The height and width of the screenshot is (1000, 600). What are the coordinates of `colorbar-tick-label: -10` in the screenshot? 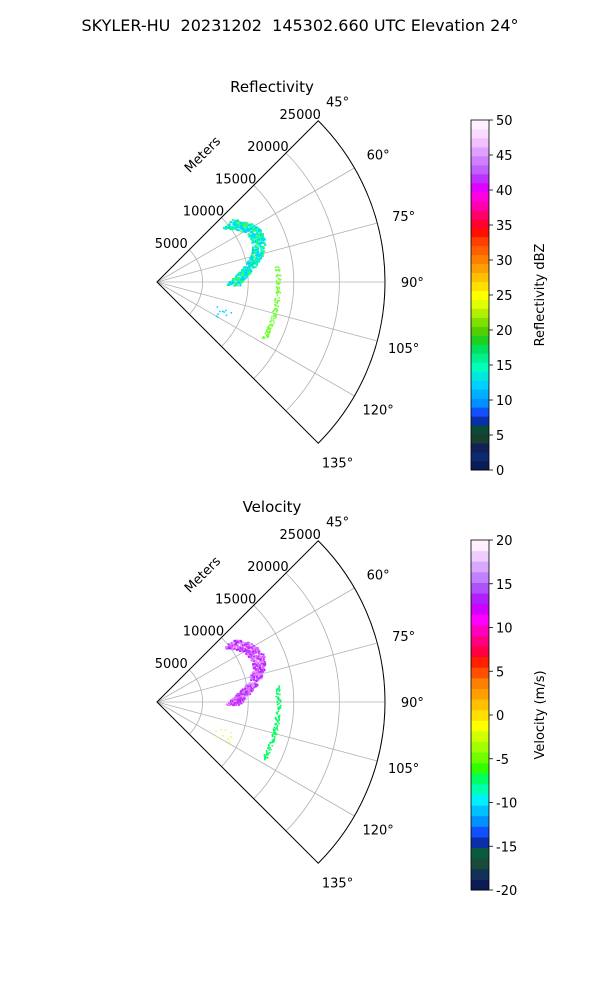 It's located at (506, 804).